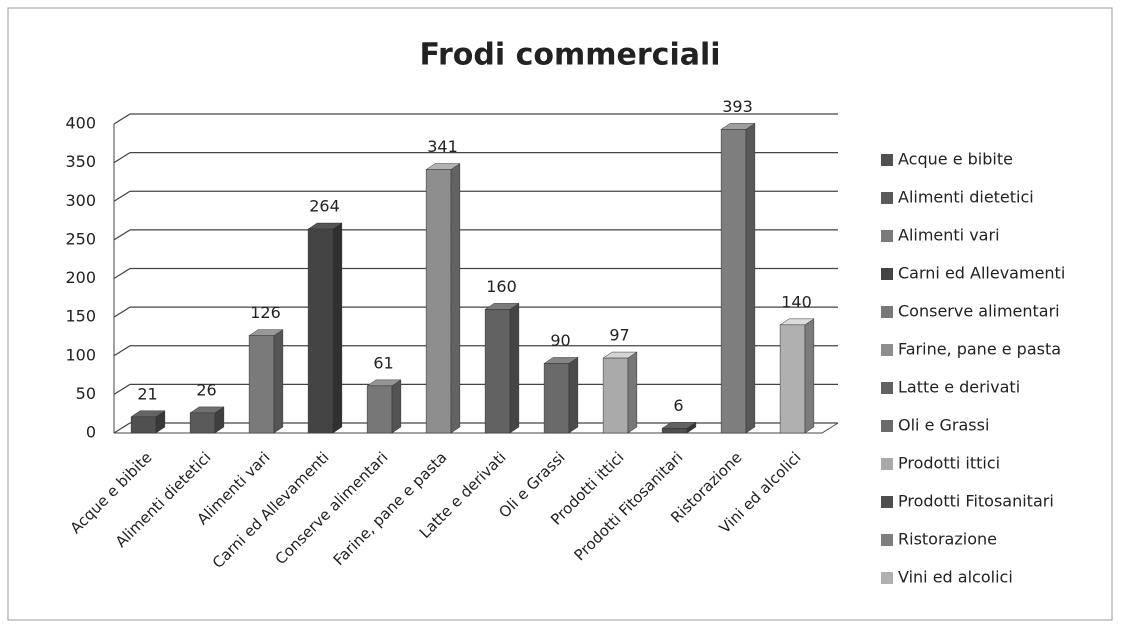  What do you see at coordinates (949, 463) in the screenshot?
I see `legend-label: Prodotti ittici` at bounding box center [949, 463].